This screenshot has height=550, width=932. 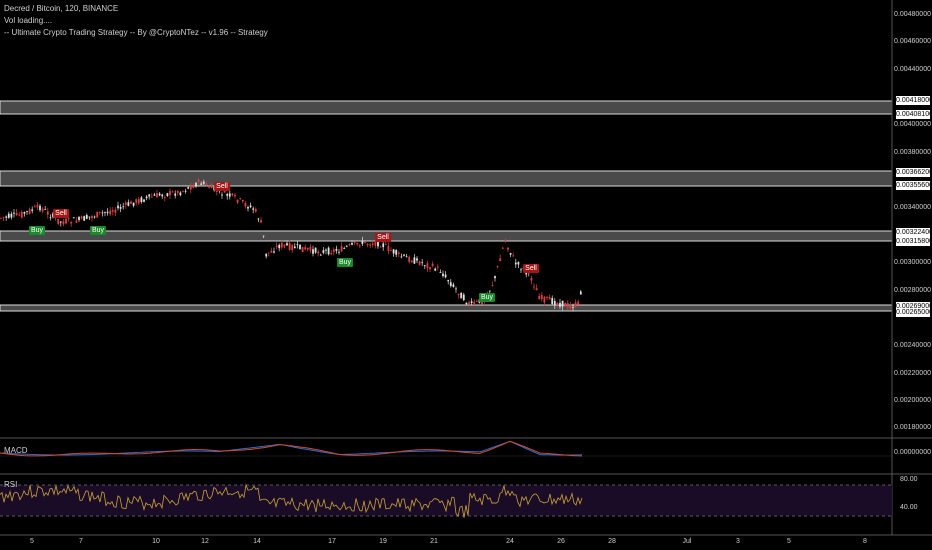 I want to click on time-tick: 19, so click(x=383, y=541).